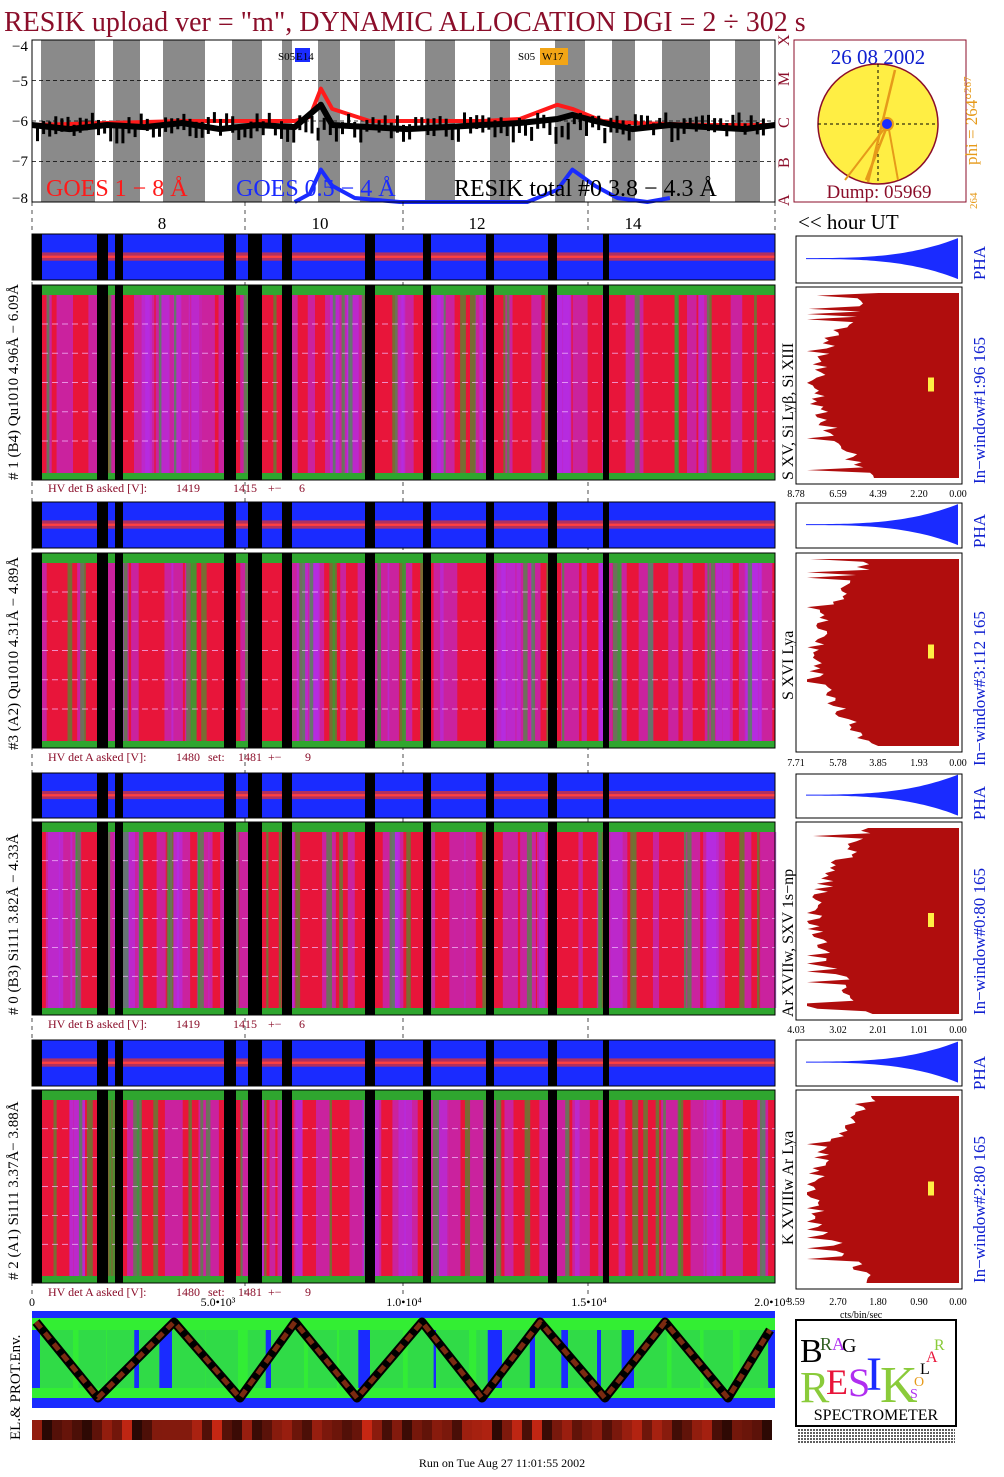 The image size is (1004, 1477). I want to click on flare-tag-s05-a: S05, so click(287, 57).